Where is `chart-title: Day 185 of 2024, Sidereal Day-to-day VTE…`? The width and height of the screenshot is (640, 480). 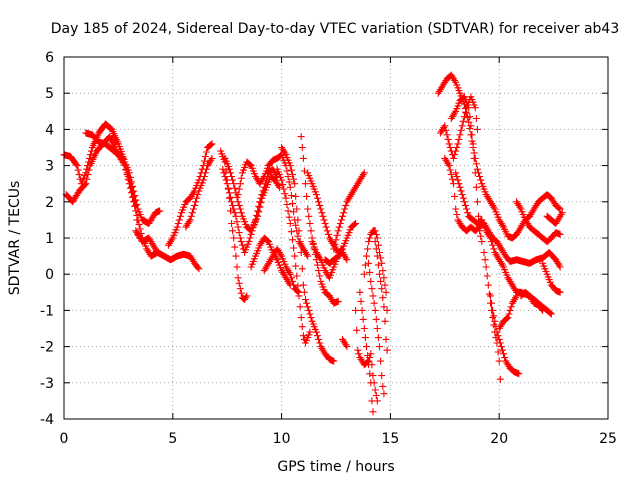
chart-title: Day 185 of 2024, Sidereal Day-to-day VTE… is located at coordinates (335, 29).